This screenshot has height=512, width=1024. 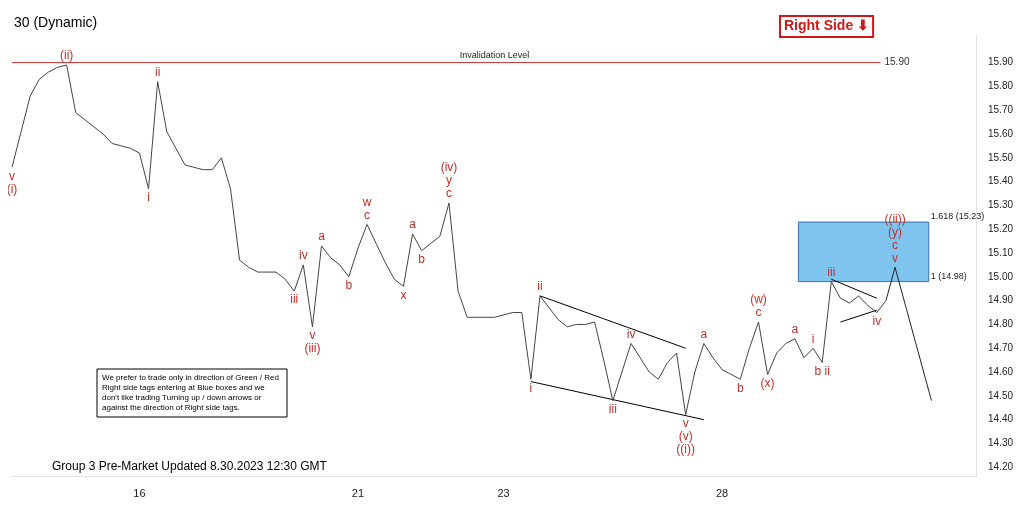 What do you see at coordinates (1000, 181) in the screenshot?
I see `y-tick-label: 15.40` at bounding box center [1000, 181].